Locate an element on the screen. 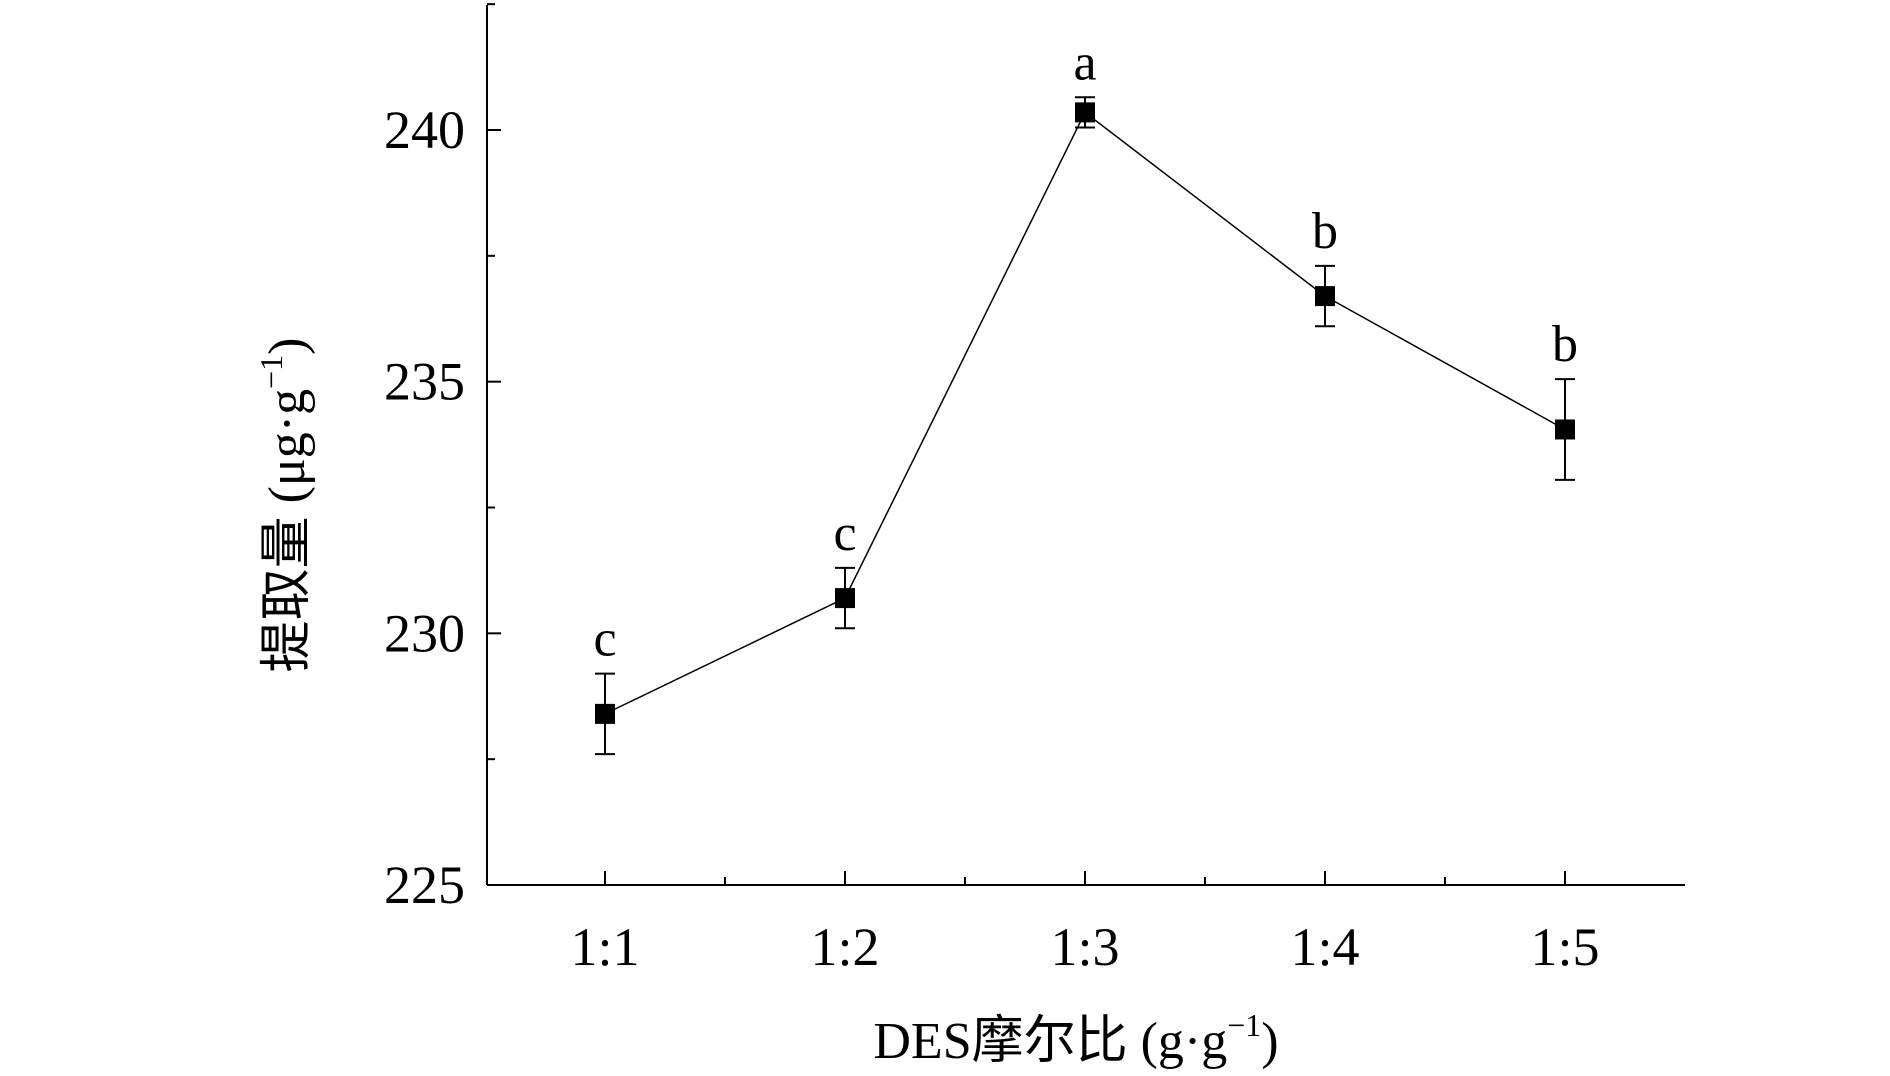  x-tick-label: 1:4 is located at coordinates (1324, 947).